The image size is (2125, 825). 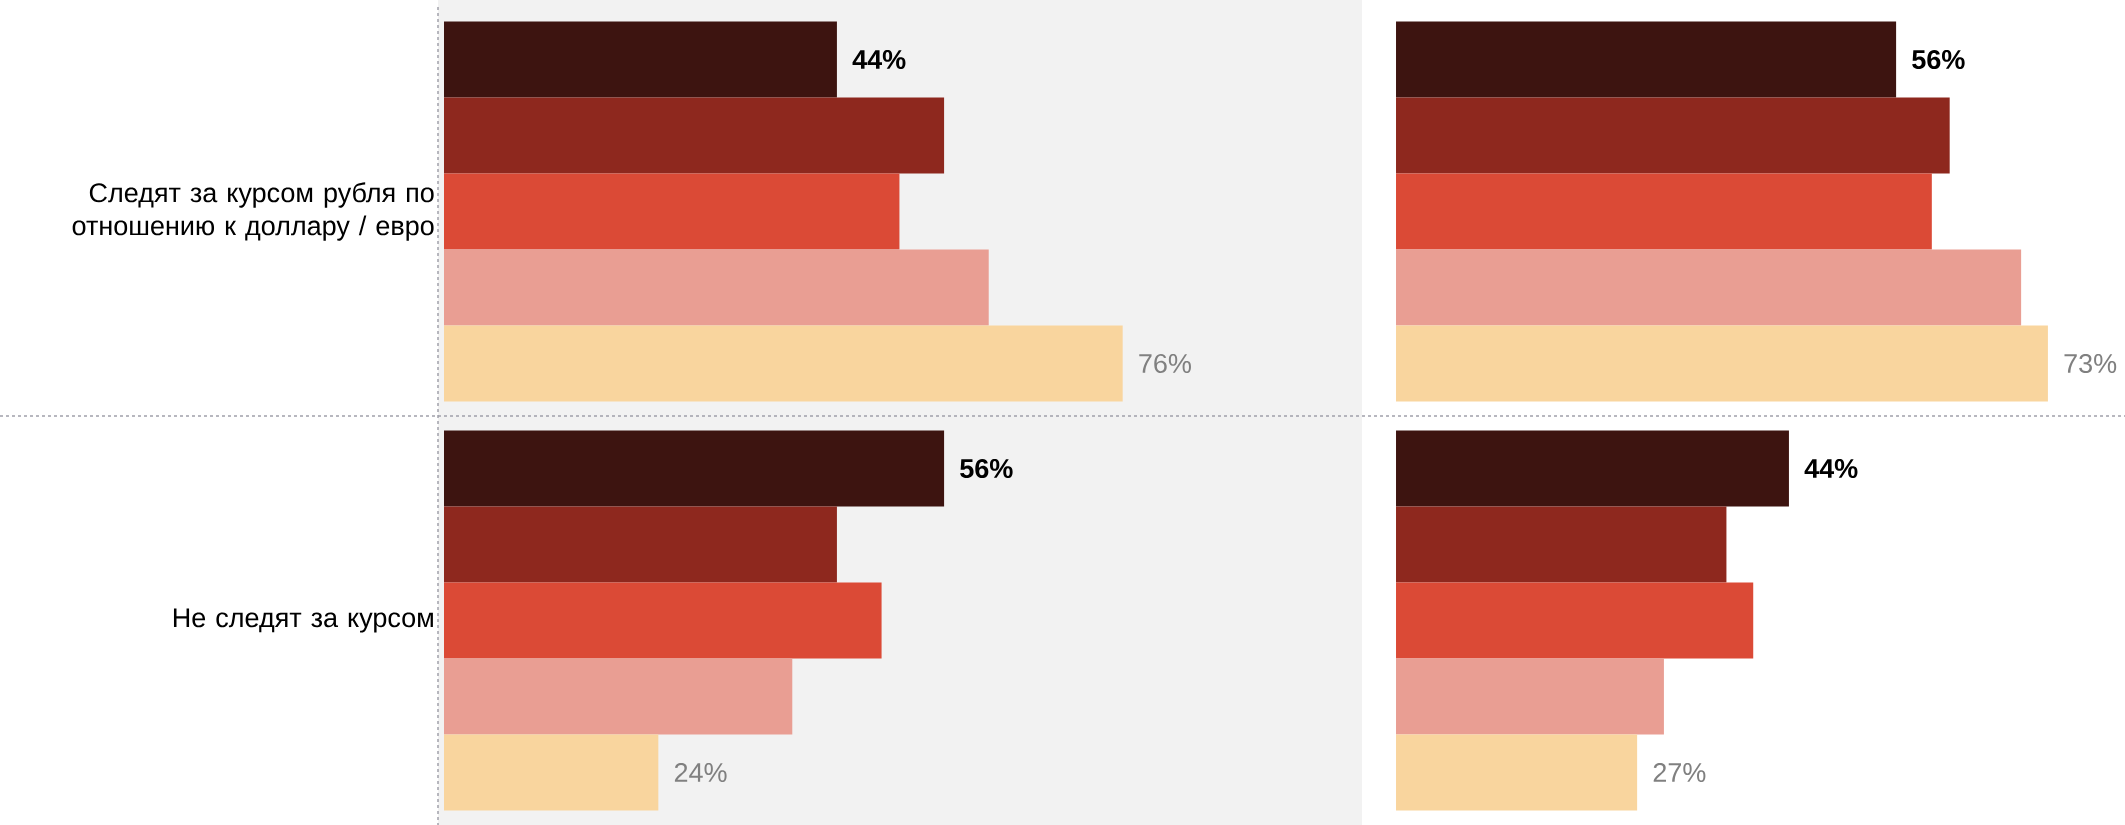 I want to click on data-label: 73%, so click(x=2090, y=363).